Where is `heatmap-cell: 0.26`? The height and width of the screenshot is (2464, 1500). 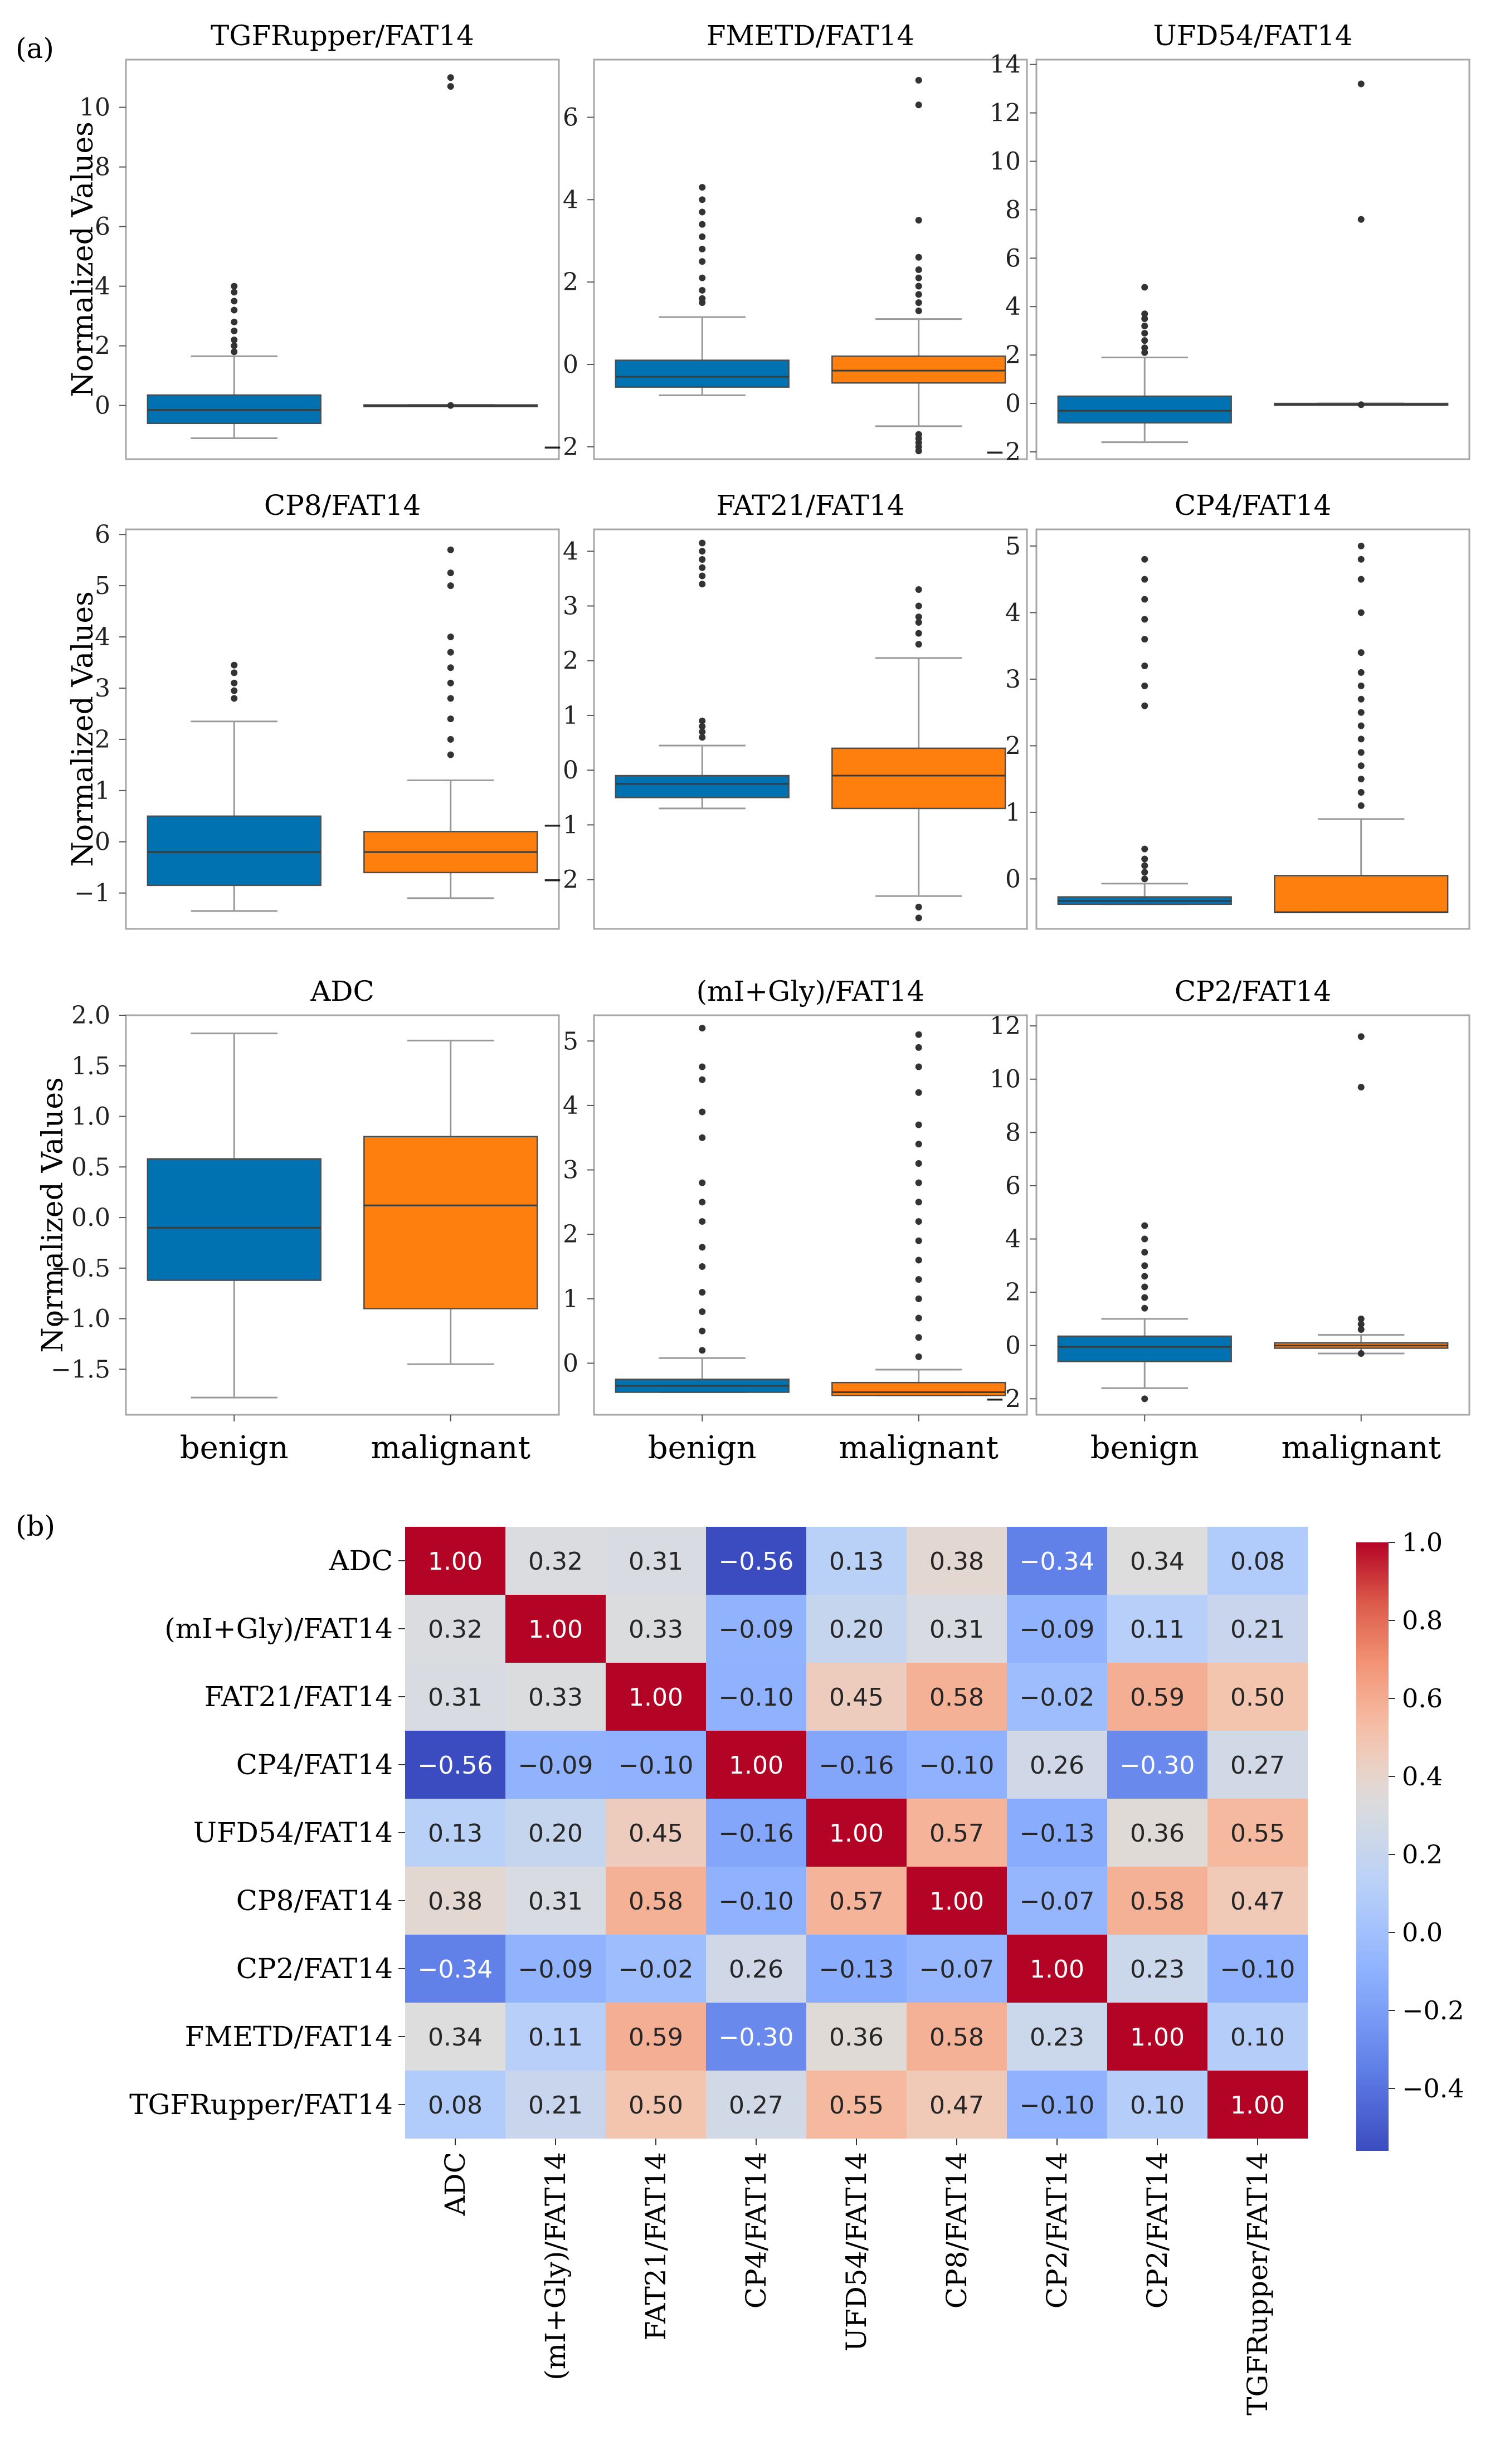 heatmap-cell: 0.26 is located at coordinates (1057, 1765).